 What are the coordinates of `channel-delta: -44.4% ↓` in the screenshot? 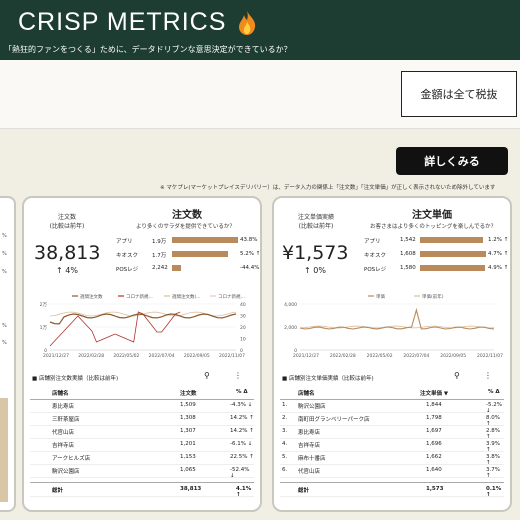 It's located at (250, 268).